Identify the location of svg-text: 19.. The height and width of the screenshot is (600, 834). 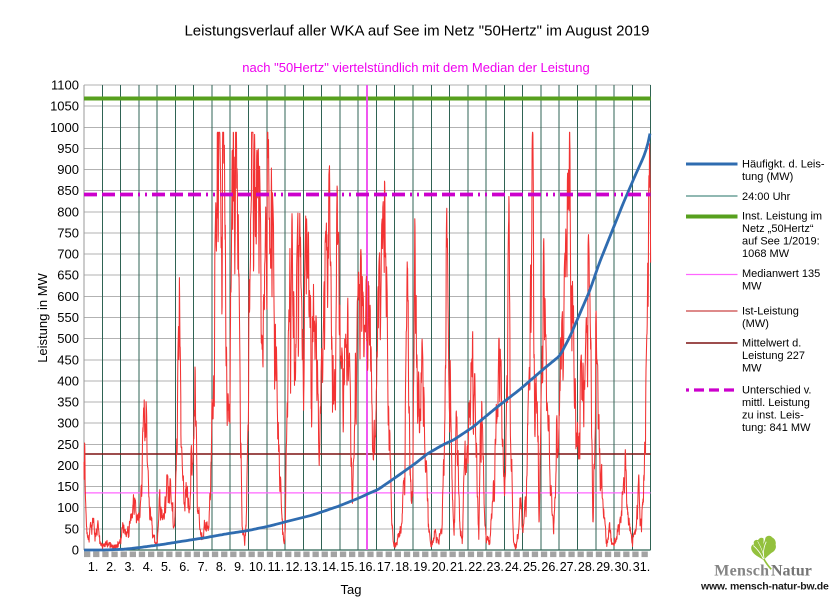
(421, 567).